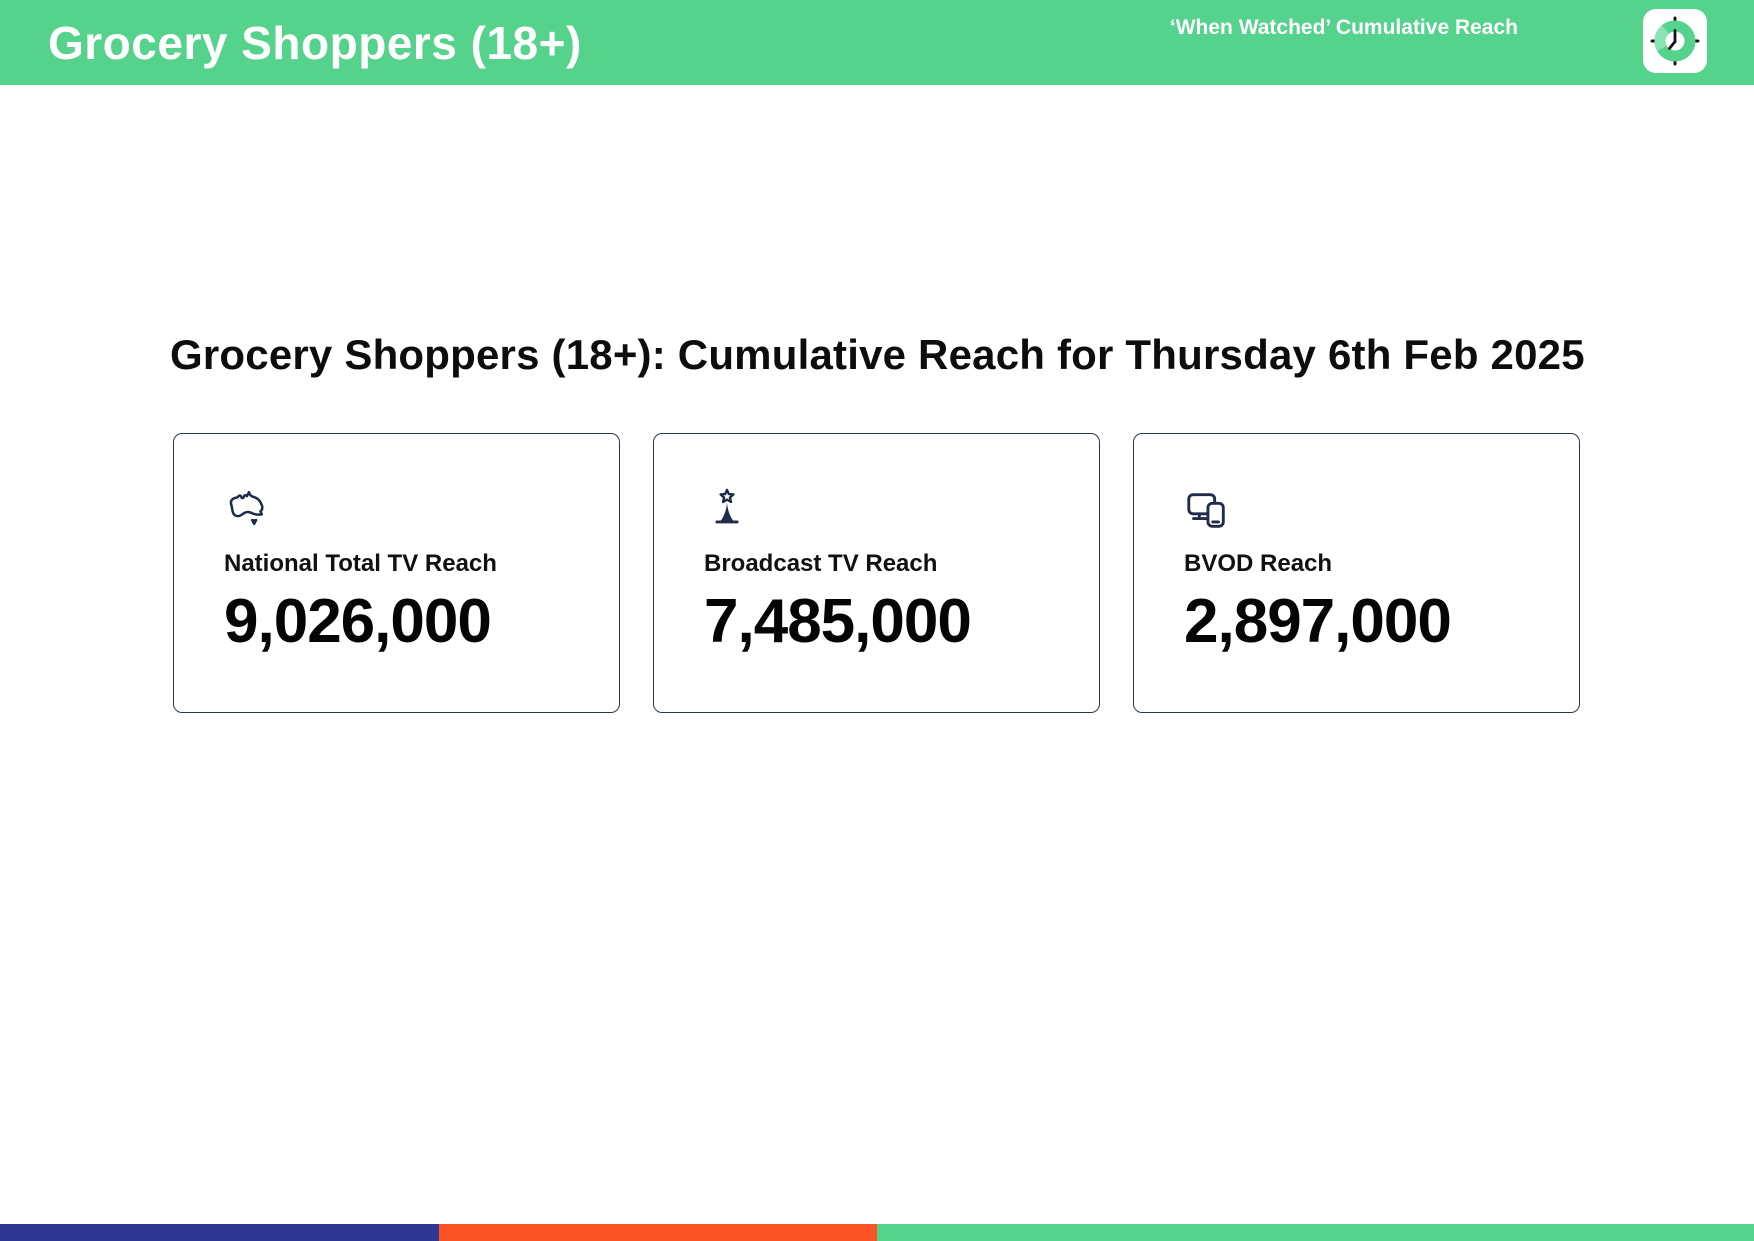 The image size is (1754, 1241). I want to click on header-tagline: ‘When Watched’ Cumulative Reach, so click(1343, 27).